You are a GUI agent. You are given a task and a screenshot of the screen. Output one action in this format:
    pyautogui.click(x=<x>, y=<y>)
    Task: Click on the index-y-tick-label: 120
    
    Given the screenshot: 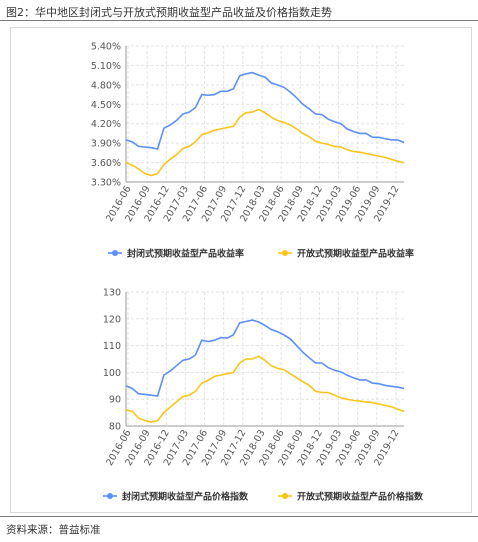 What is the action you would take?
    pyautogui.click(x=112, y=319)
    